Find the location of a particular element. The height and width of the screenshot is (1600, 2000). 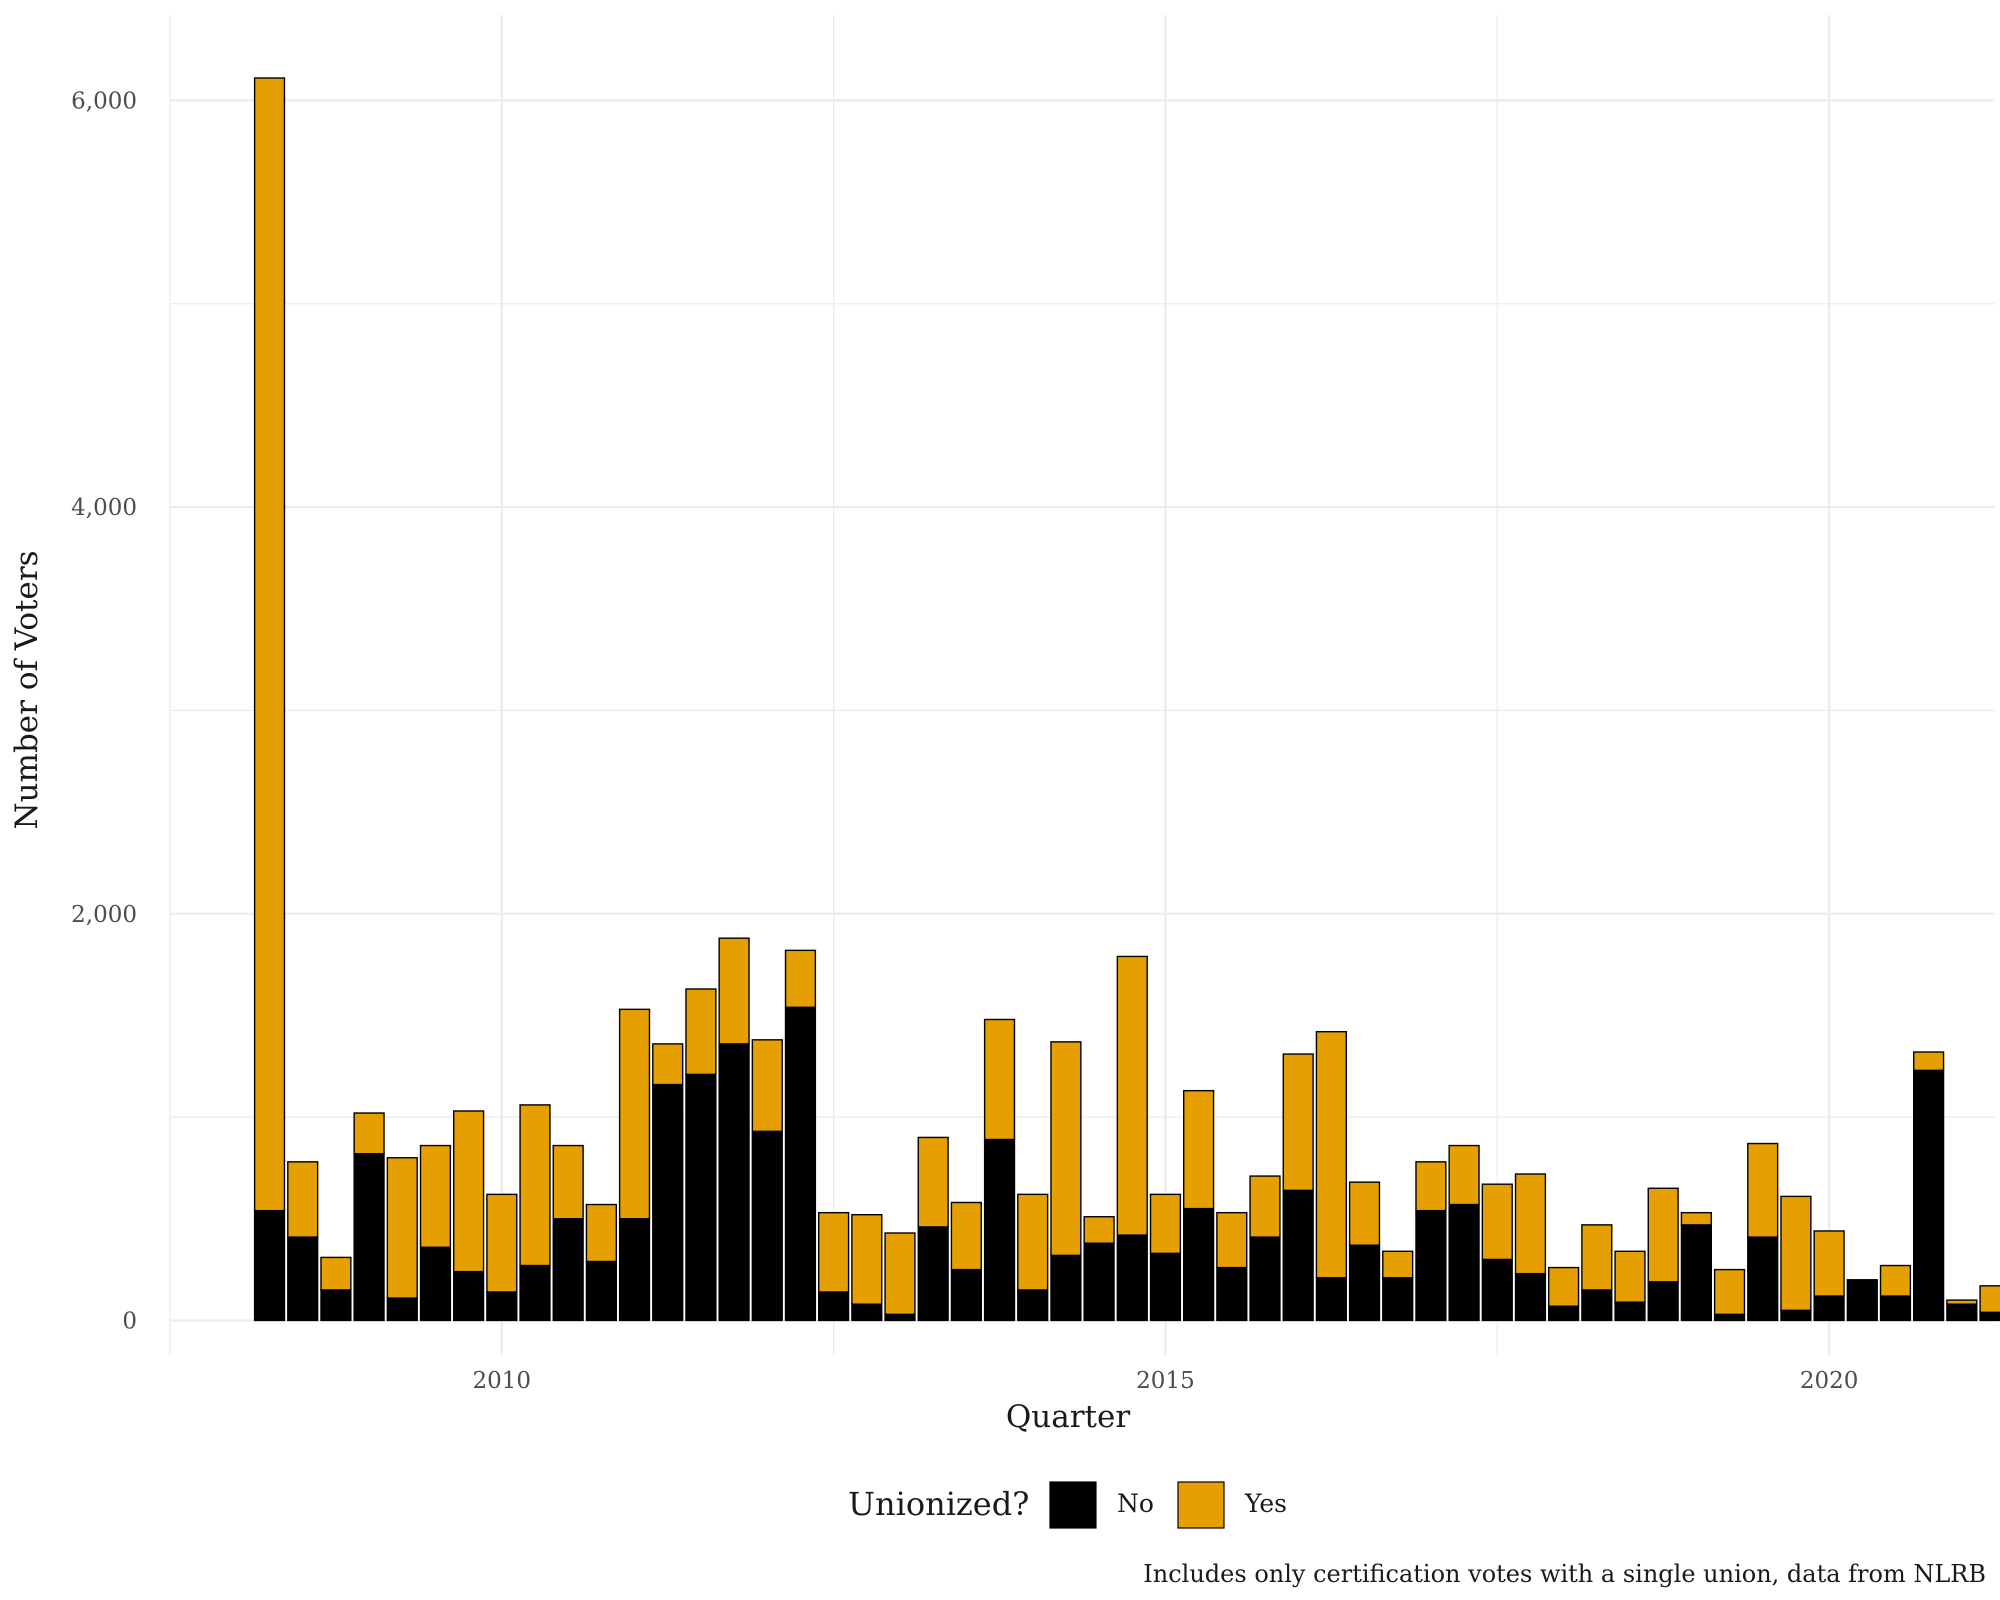

y-axis-title: Number of Voters is located at coordinates (27, 689).